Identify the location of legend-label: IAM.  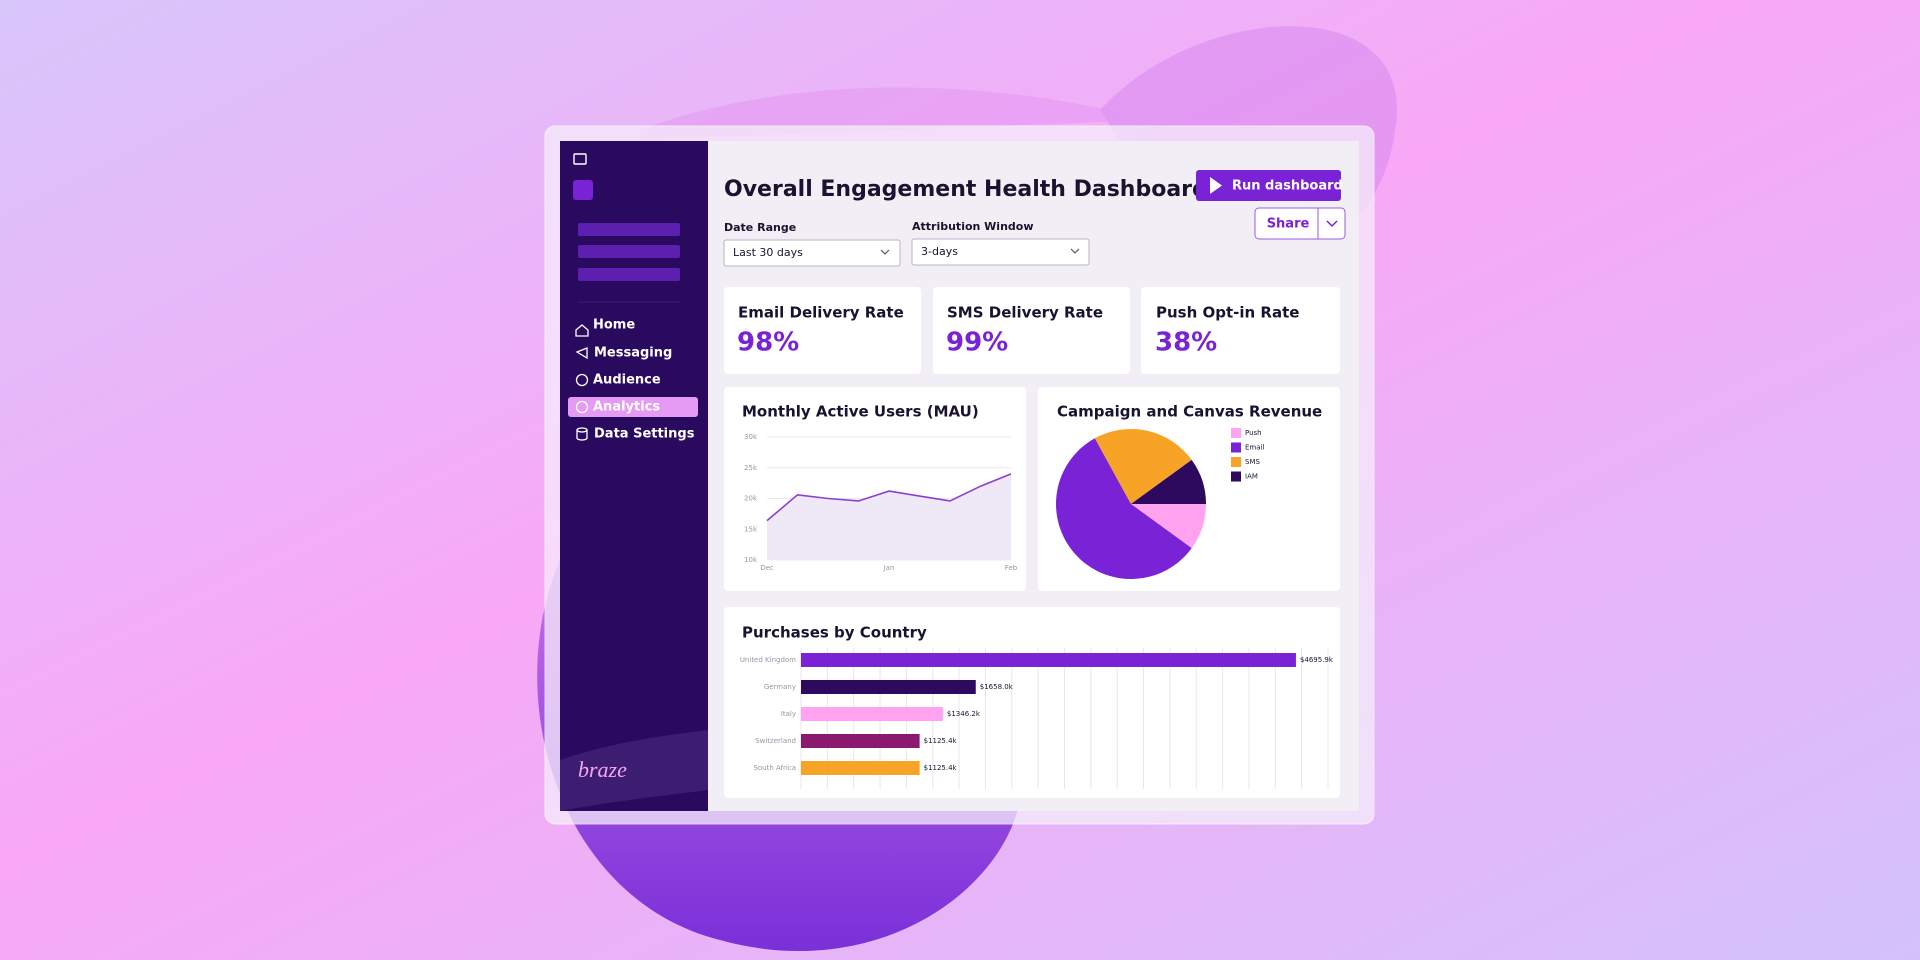
(1251, 477).